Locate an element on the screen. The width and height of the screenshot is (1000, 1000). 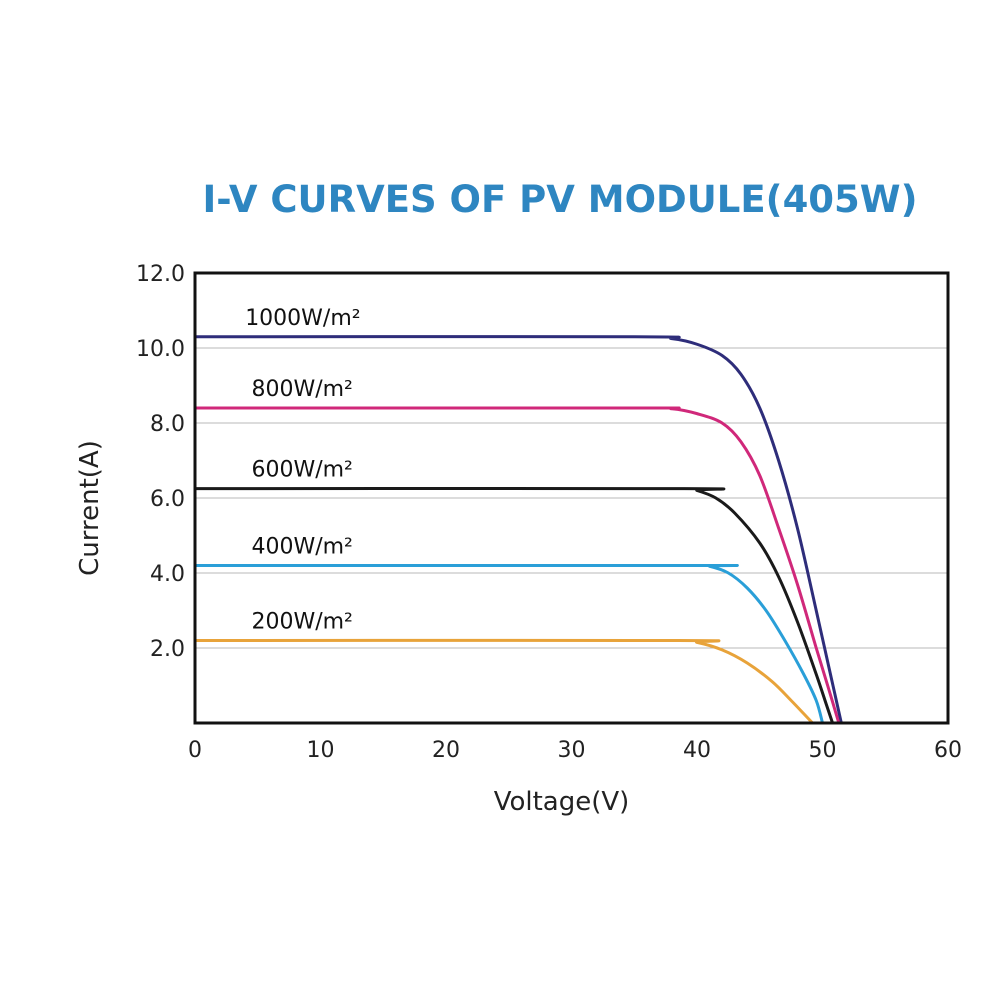
x-tick-label-6: 60 is located at coordinates (948, 750).